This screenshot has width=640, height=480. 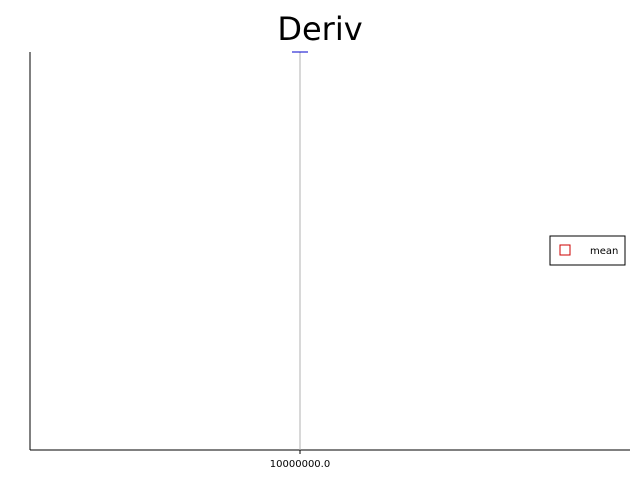 What do you see at coordinates (300, 464) in the screenshot?
I see `x-tick-label: 10000000.0` at bounding box center [300, 464].